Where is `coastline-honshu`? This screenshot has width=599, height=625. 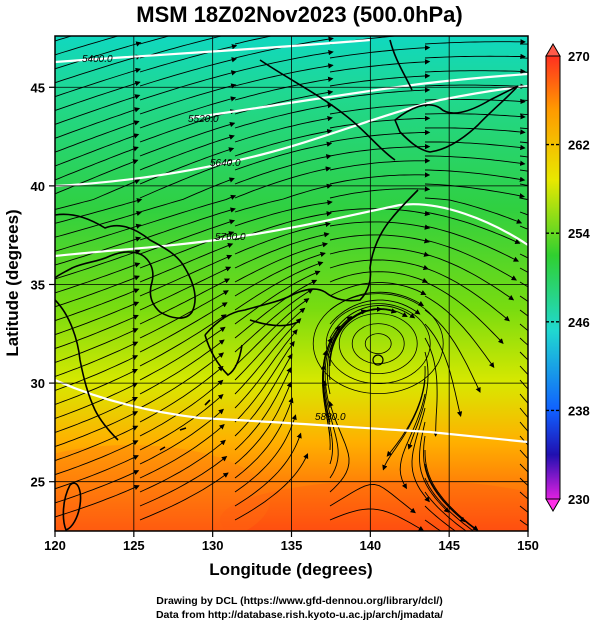 coastline-honshu is located at coordinates (311, 262).